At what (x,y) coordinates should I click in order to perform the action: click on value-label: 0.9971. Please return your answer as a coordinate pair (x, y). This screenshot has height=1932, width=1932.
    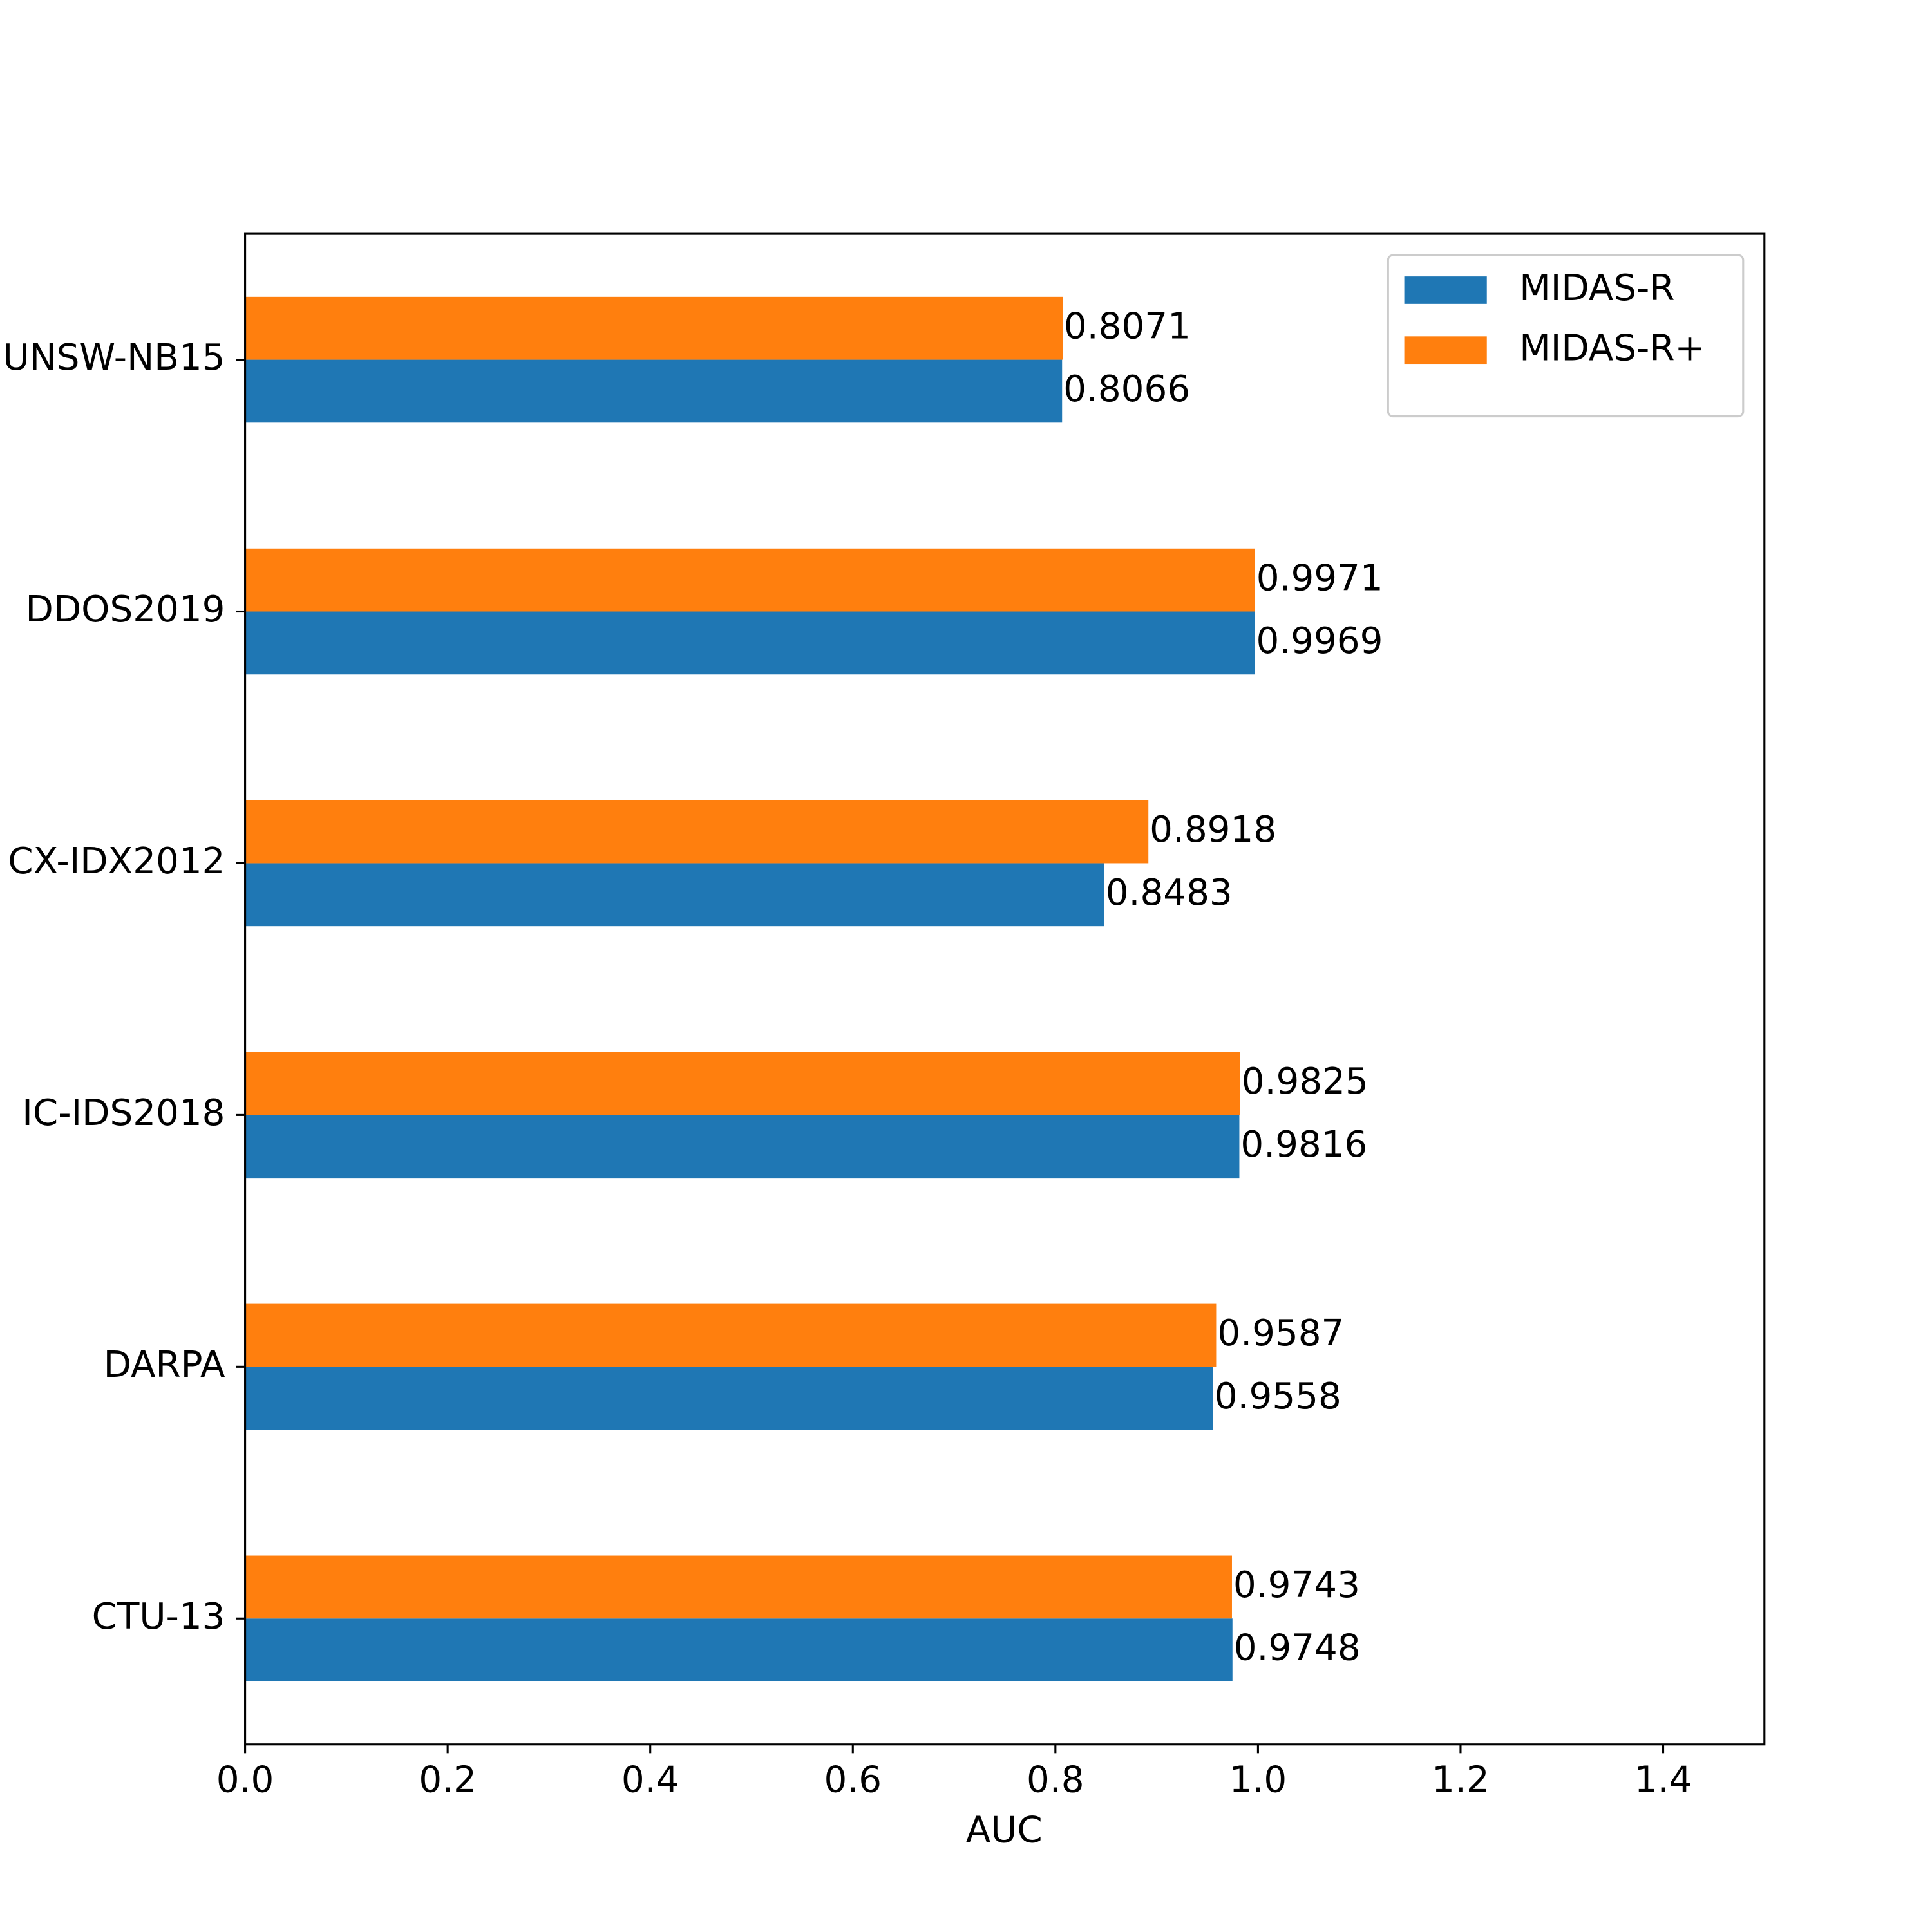
    Looking at the image, I should click on (1319, 578).